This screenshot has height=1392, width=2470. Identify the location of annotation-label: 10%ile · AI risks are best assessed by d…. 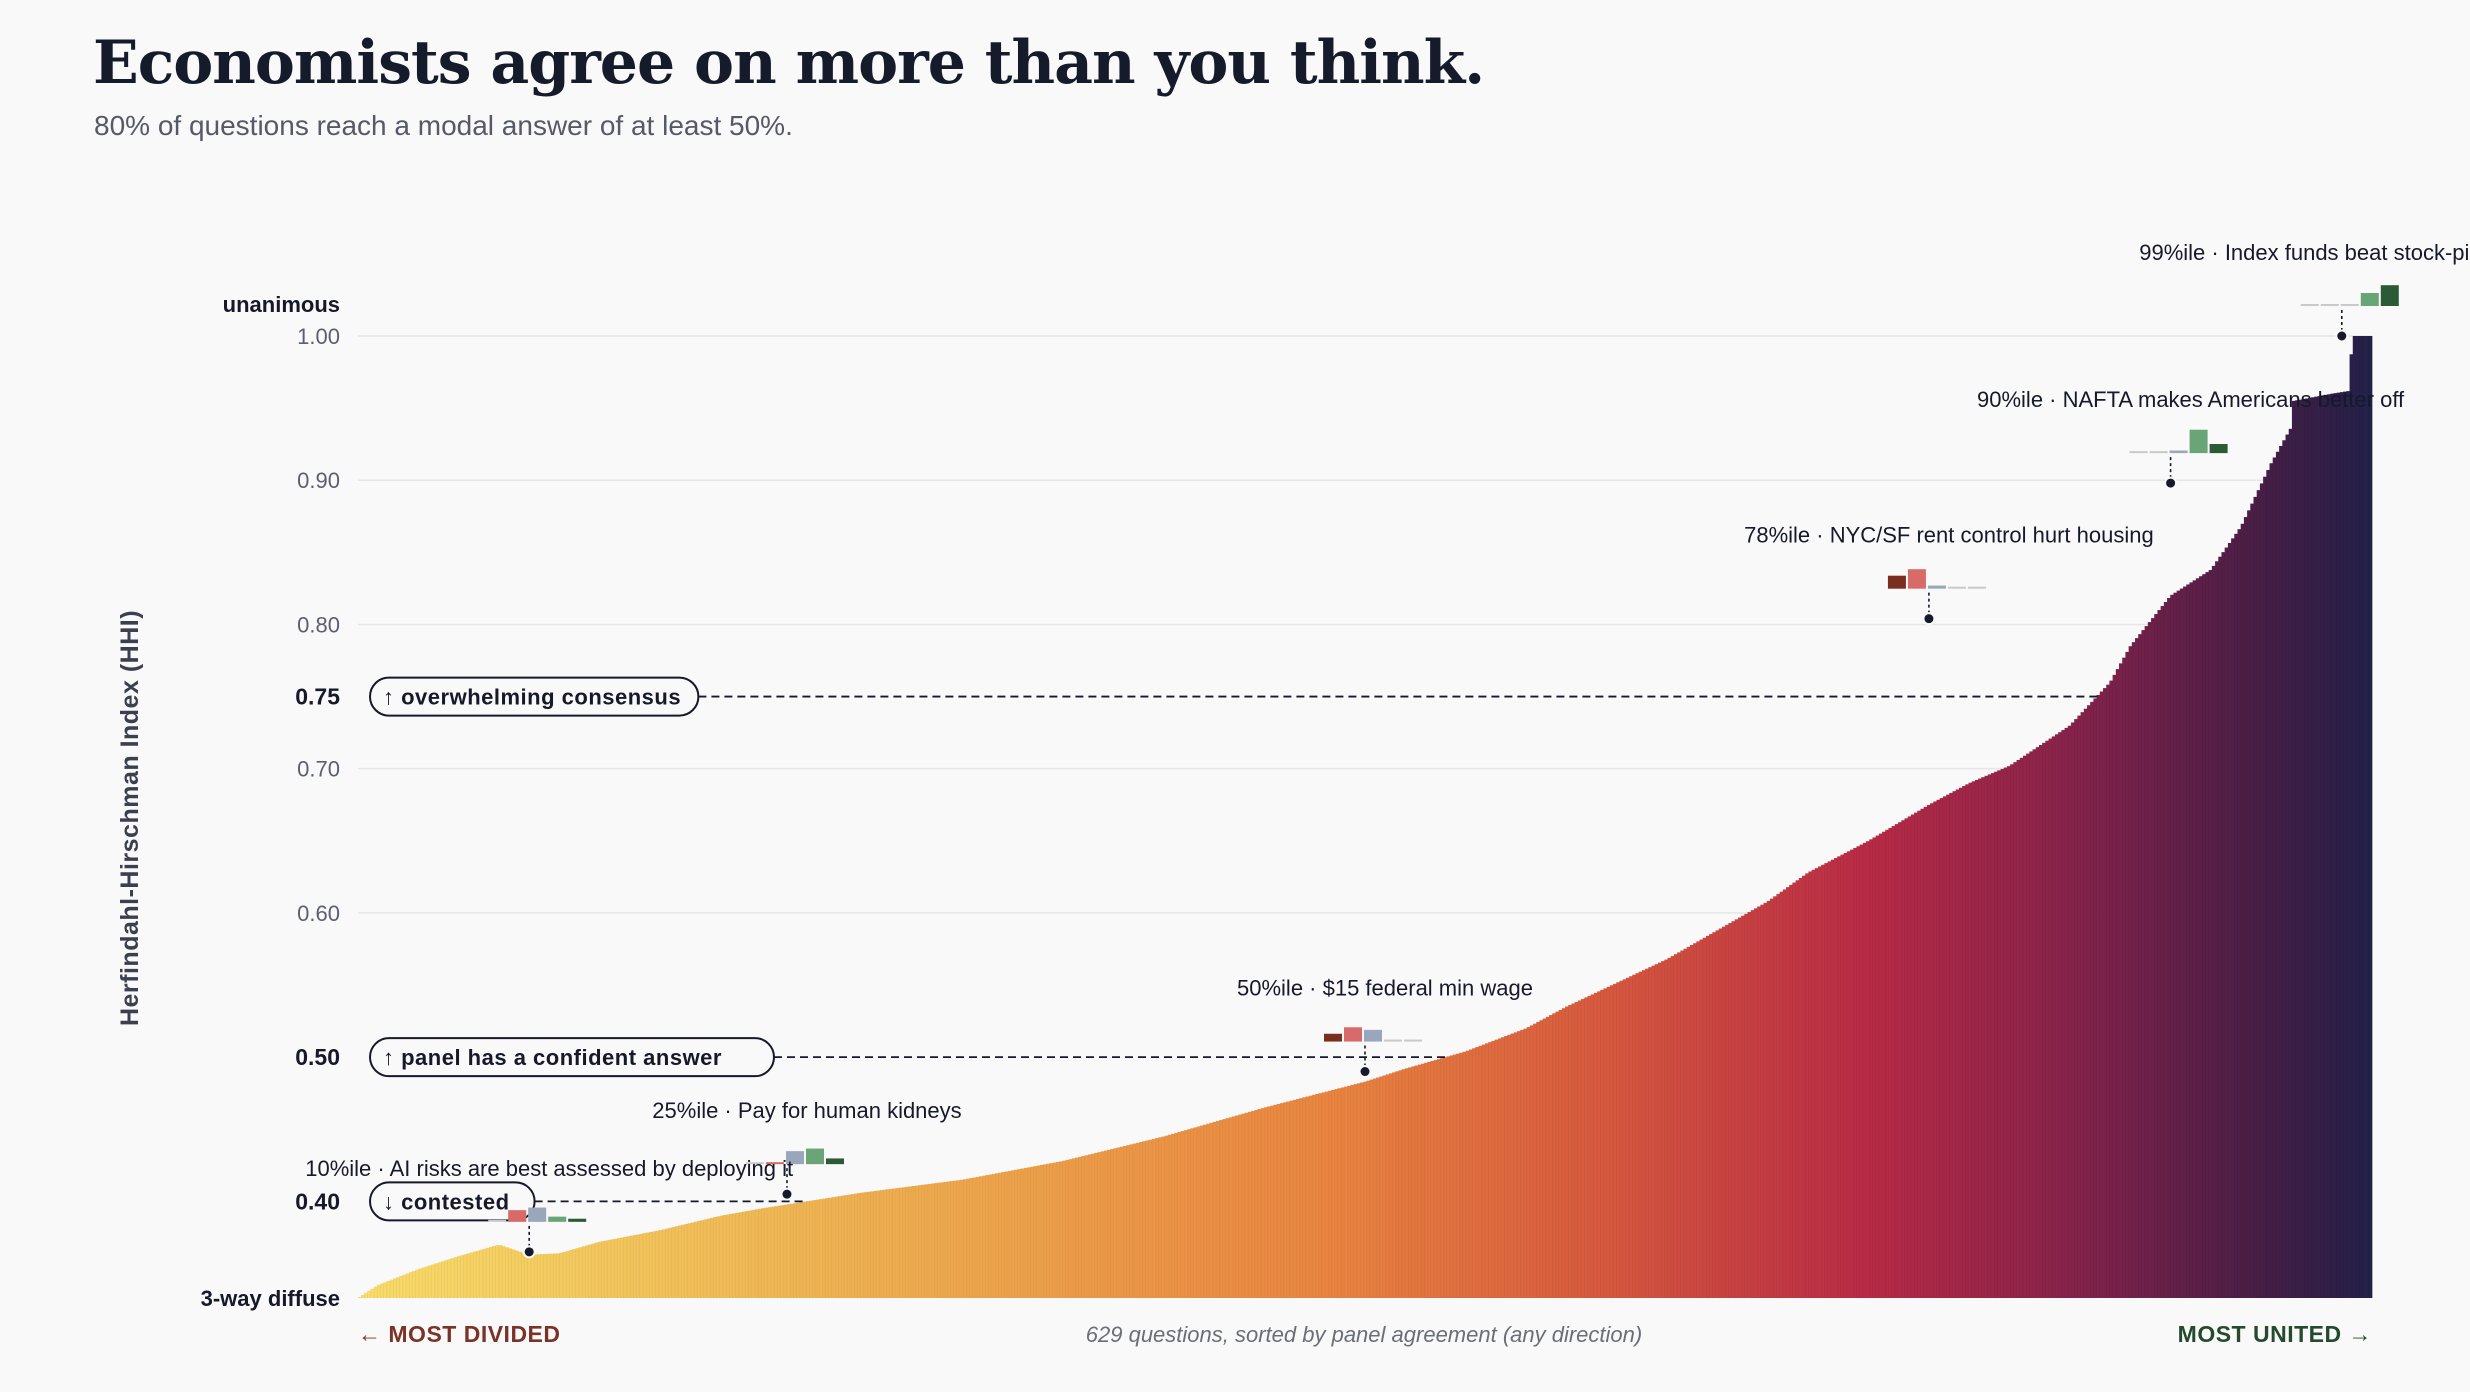
(549, 1168).